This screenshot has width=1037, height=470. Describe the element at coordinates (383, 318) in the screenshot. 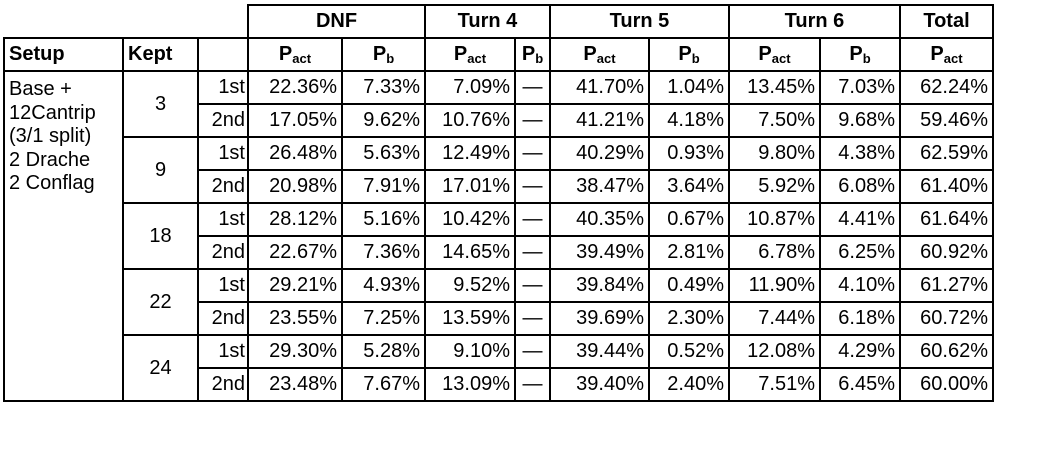

I see `cell-dnf-pb: 7.25%` at that location.